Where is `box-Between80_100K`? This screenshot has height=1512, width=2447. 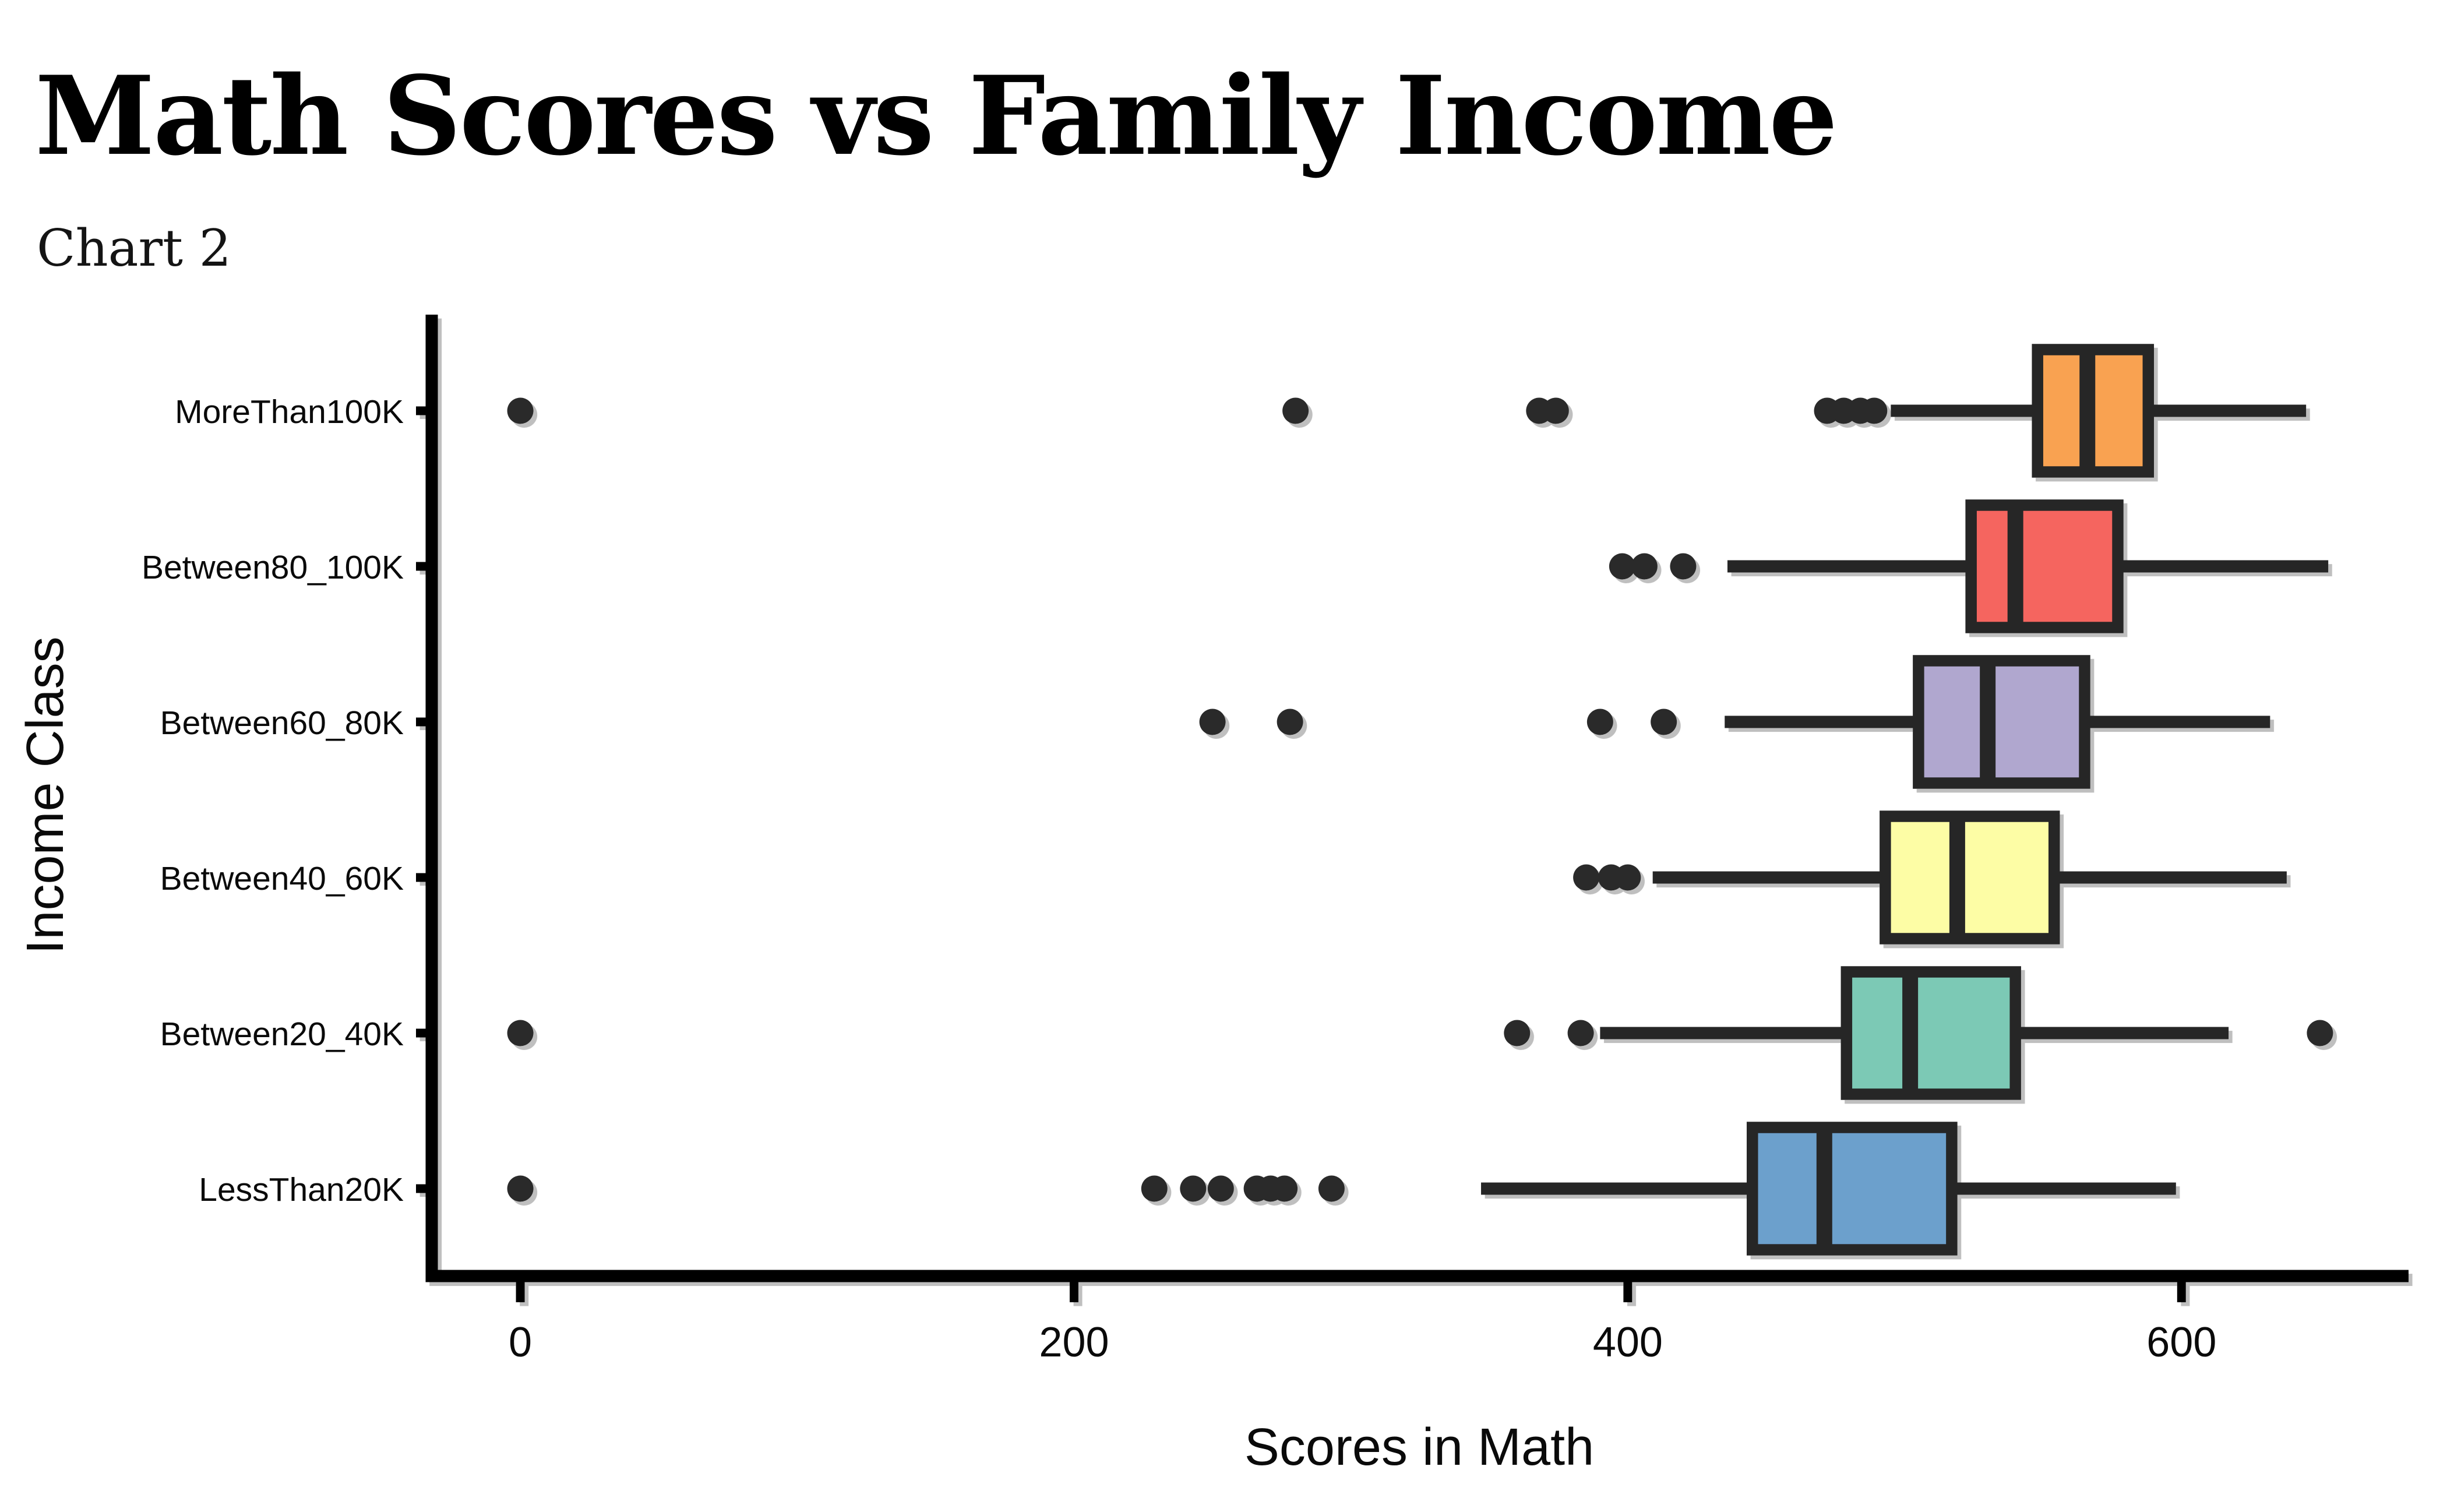 box-Between80_100K is located at coordinates (2044, 566).